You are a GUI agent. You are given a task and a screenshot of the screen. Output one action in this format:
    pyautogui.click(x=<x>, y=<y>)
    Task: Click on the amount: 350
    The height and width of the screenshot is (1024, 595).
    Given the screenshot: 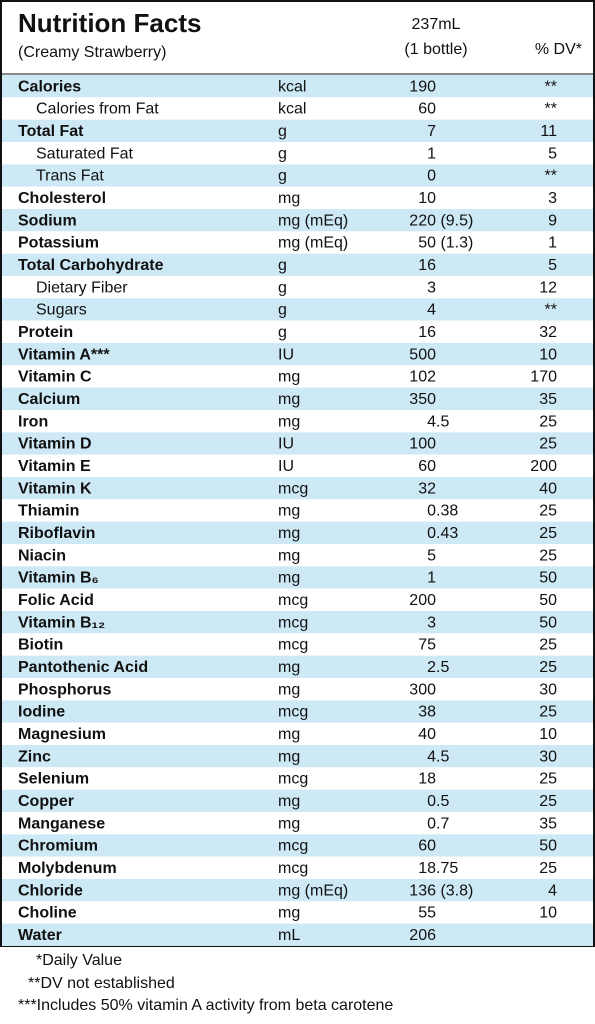 What is the action you would take?
    pyautogui.click(x=422, y=399)
    